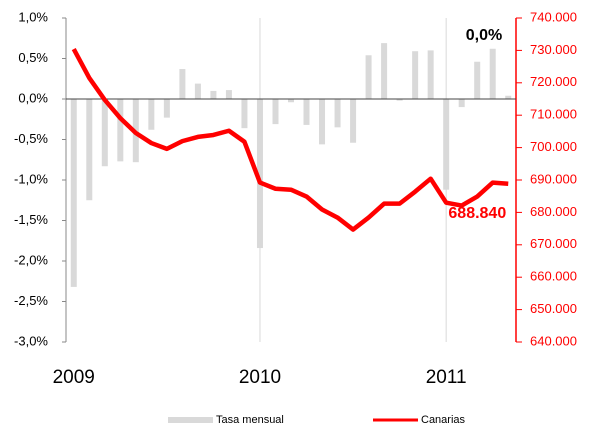  I want to click on y-tick-label: -2,5%, so click(31, 300).